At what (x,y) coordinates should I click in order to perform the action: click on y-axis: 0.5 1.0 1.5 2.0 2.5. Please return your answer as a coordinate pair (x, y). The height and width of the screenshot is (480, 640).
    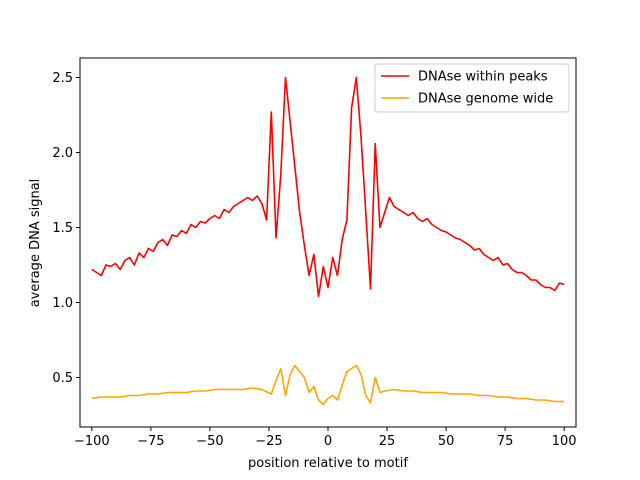
    Looking at the image, I should click on (66, 228).